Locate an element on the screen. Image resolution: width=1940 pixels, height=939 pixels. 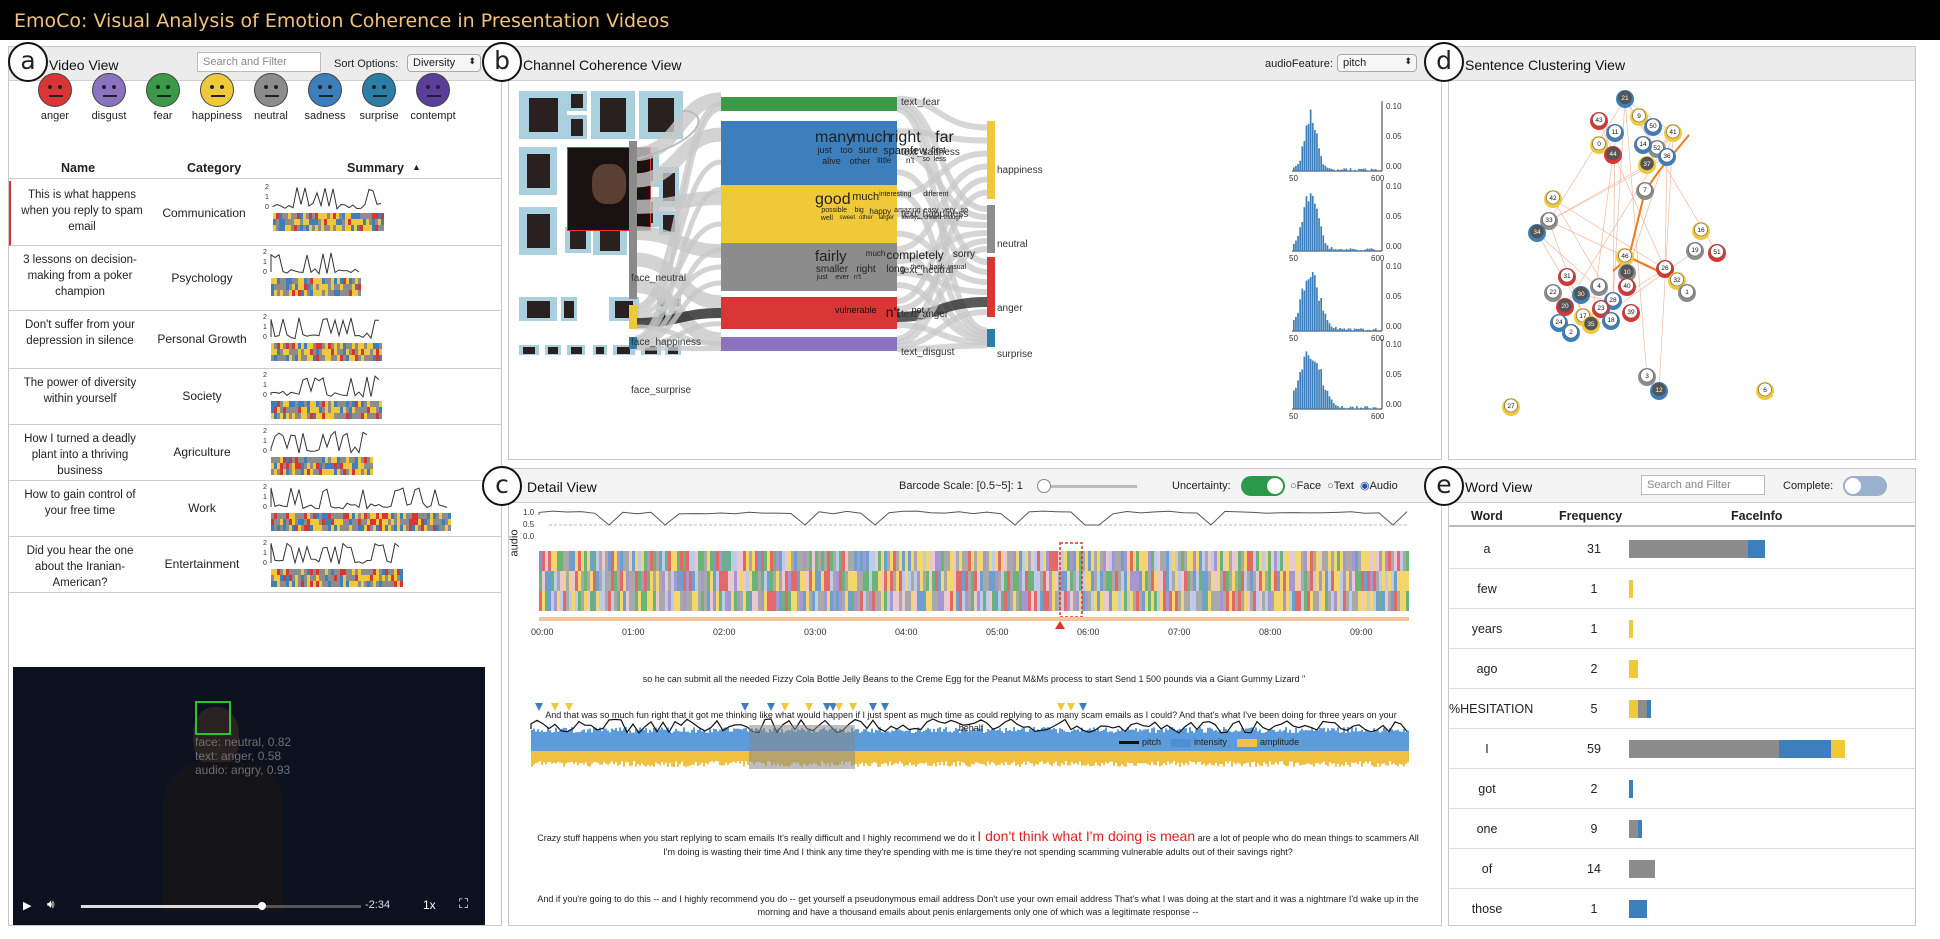
cloud-word: far is located at coordinates (944, 137).